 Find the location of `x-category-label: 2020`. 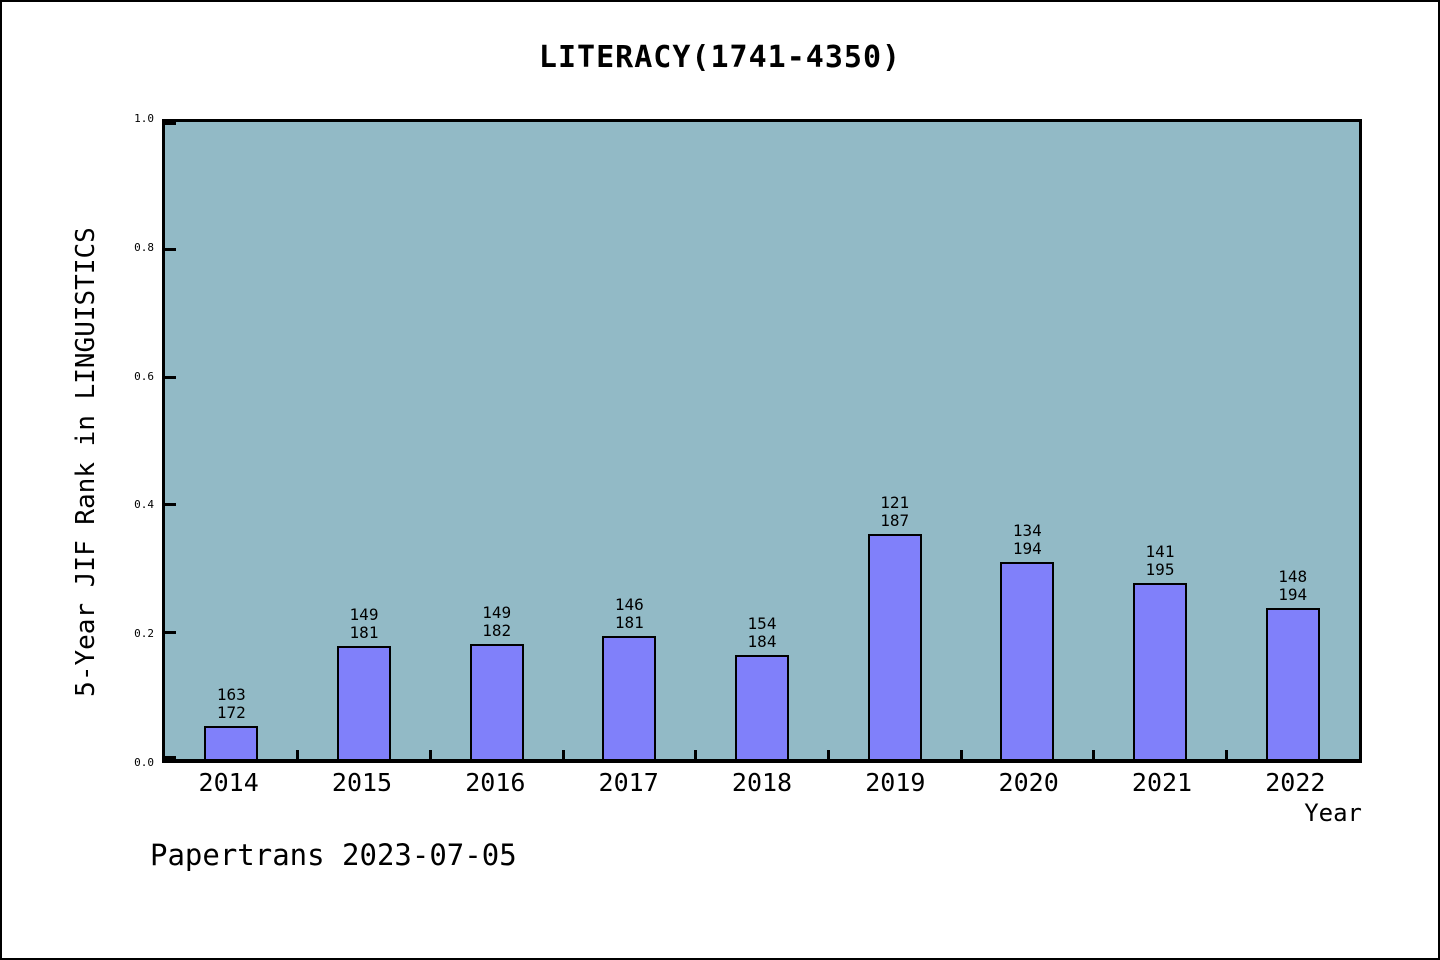

x-category-label: 2020 is located at coordinates (1028, 782).